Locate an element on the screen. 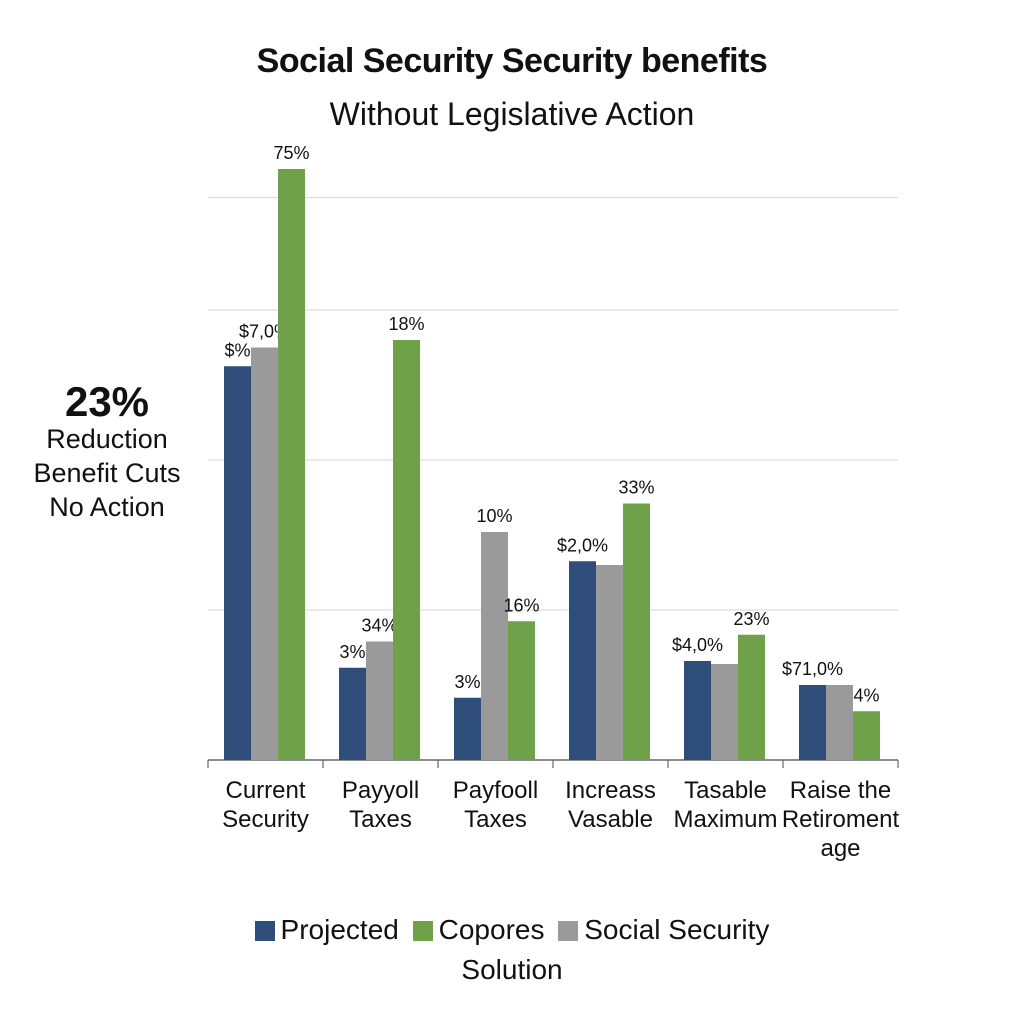 The image size is (1024, 1024). data-label: $7,0% is located at coordinates (264, 332).